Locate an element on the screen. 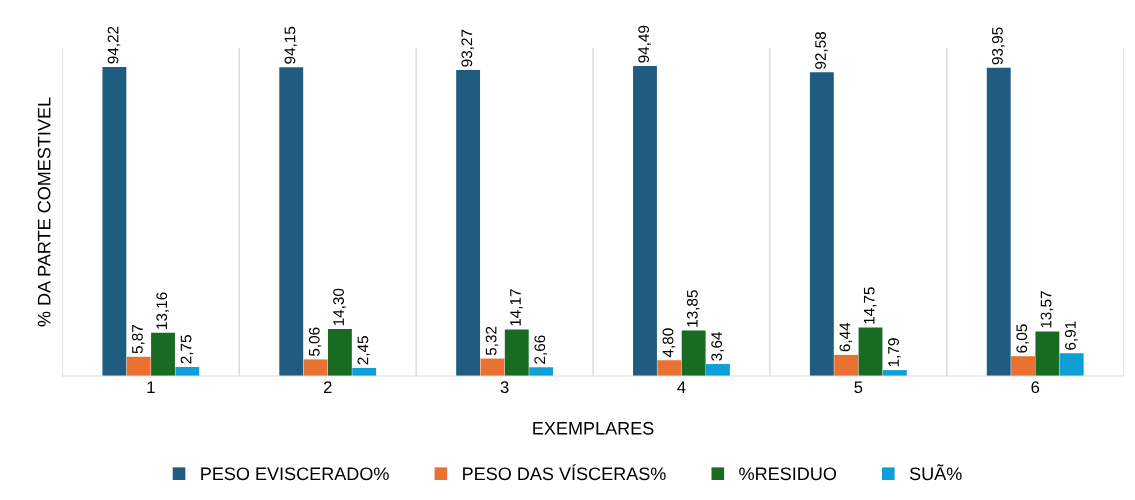  data-label: 2,45 is located at coordinates (364, 350).